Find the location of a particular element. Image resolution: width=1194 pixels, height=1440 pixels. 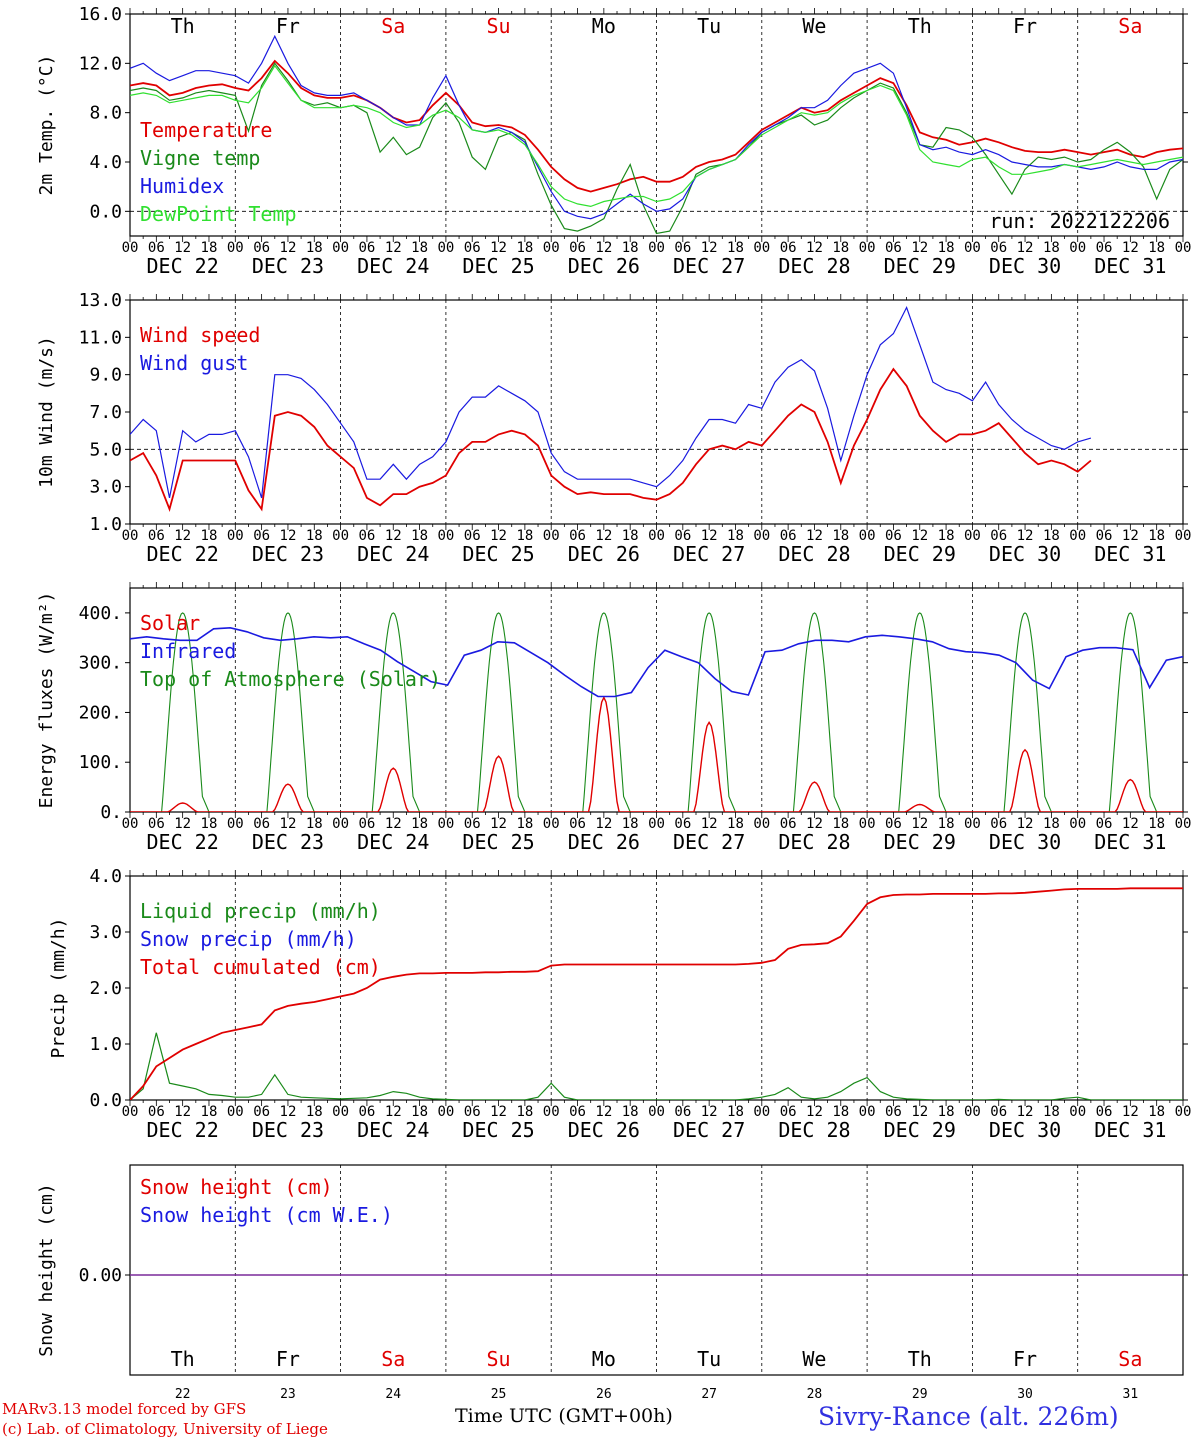

day-number-label: 31 is located at coordinates (1131, 1394).